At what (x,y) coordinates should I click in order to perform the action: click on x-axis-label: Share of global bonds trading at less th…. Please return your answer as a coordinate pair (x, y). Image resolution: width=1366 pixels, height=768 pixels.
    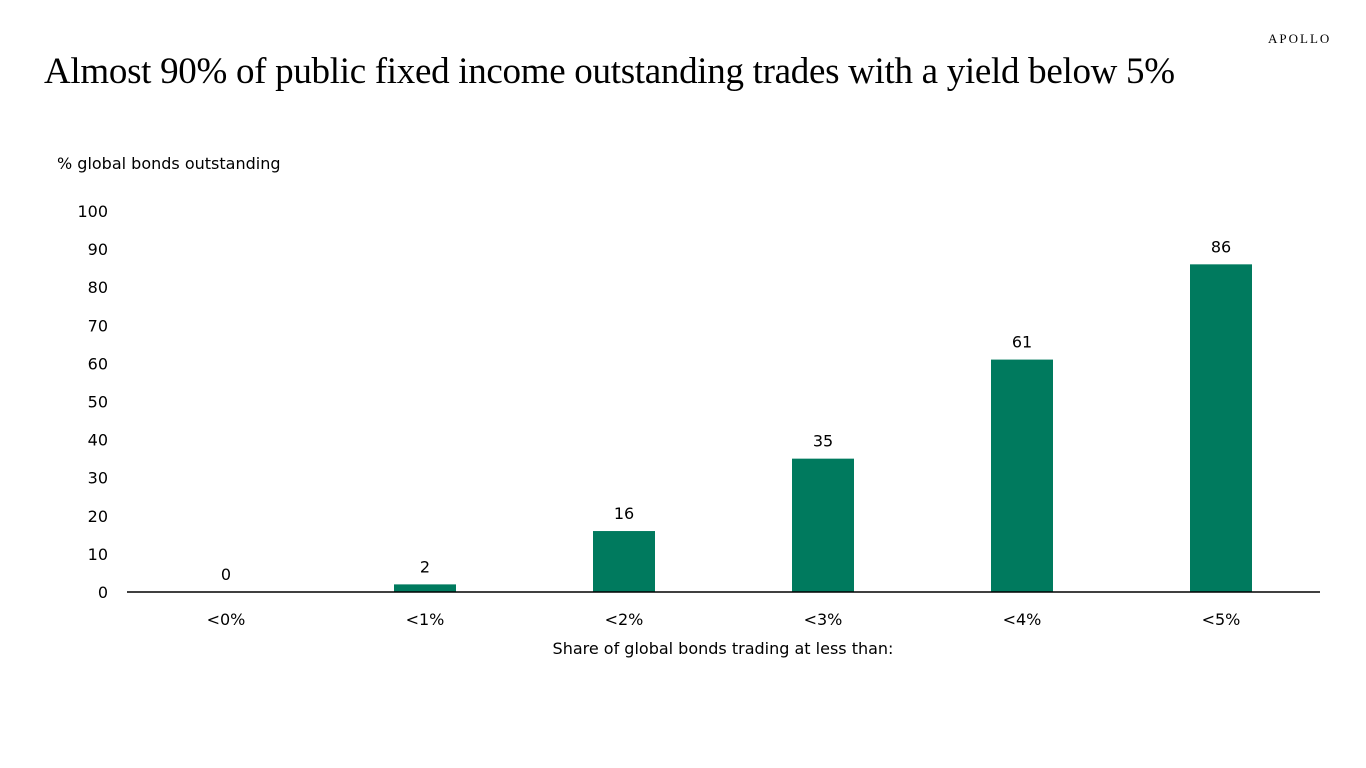
    Looking at the image, I should click on (723, 648).